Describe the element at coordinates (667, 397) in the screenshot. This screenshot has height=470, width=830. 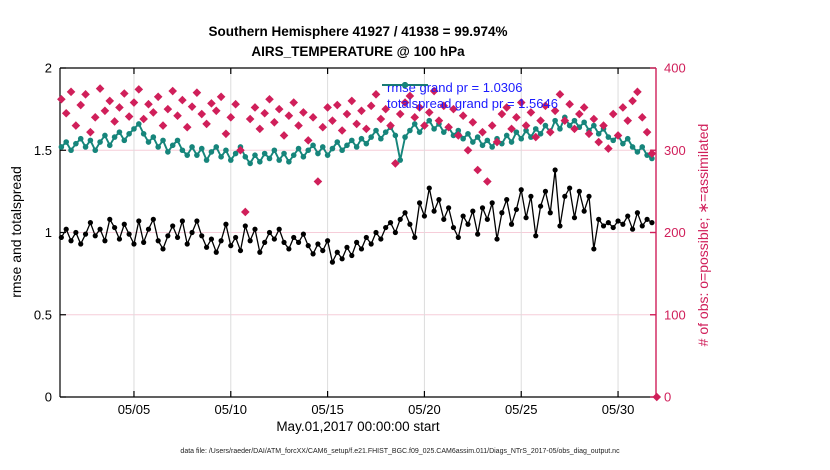
I see `right-tick-label: 0` at that location.